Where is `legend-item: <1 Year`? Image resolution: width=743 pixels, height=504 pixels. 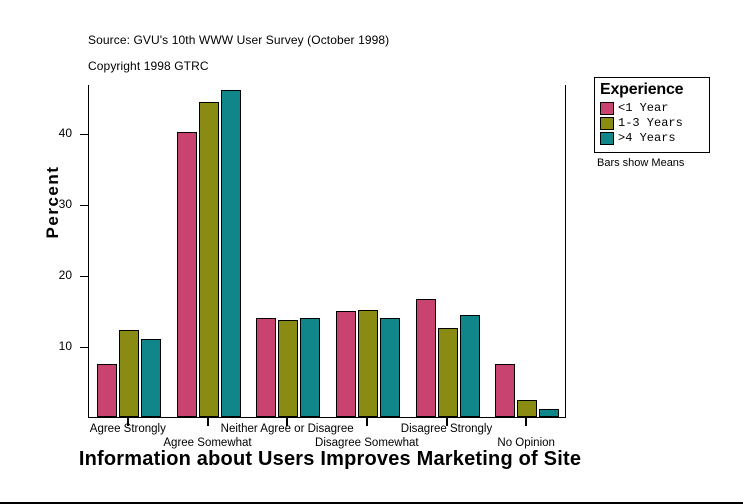 legend-item: <1 Year is located at coordinates (652, 108).